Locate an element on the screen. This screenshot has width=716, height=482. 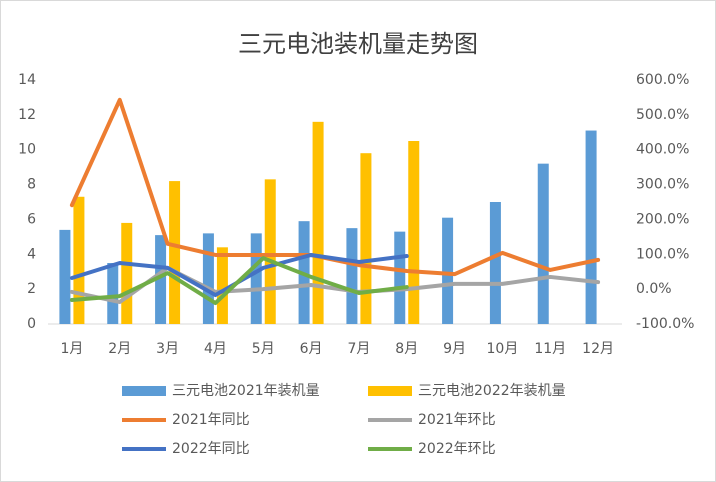
x-tick-label: 1月 is located at coordinates (71, 349).